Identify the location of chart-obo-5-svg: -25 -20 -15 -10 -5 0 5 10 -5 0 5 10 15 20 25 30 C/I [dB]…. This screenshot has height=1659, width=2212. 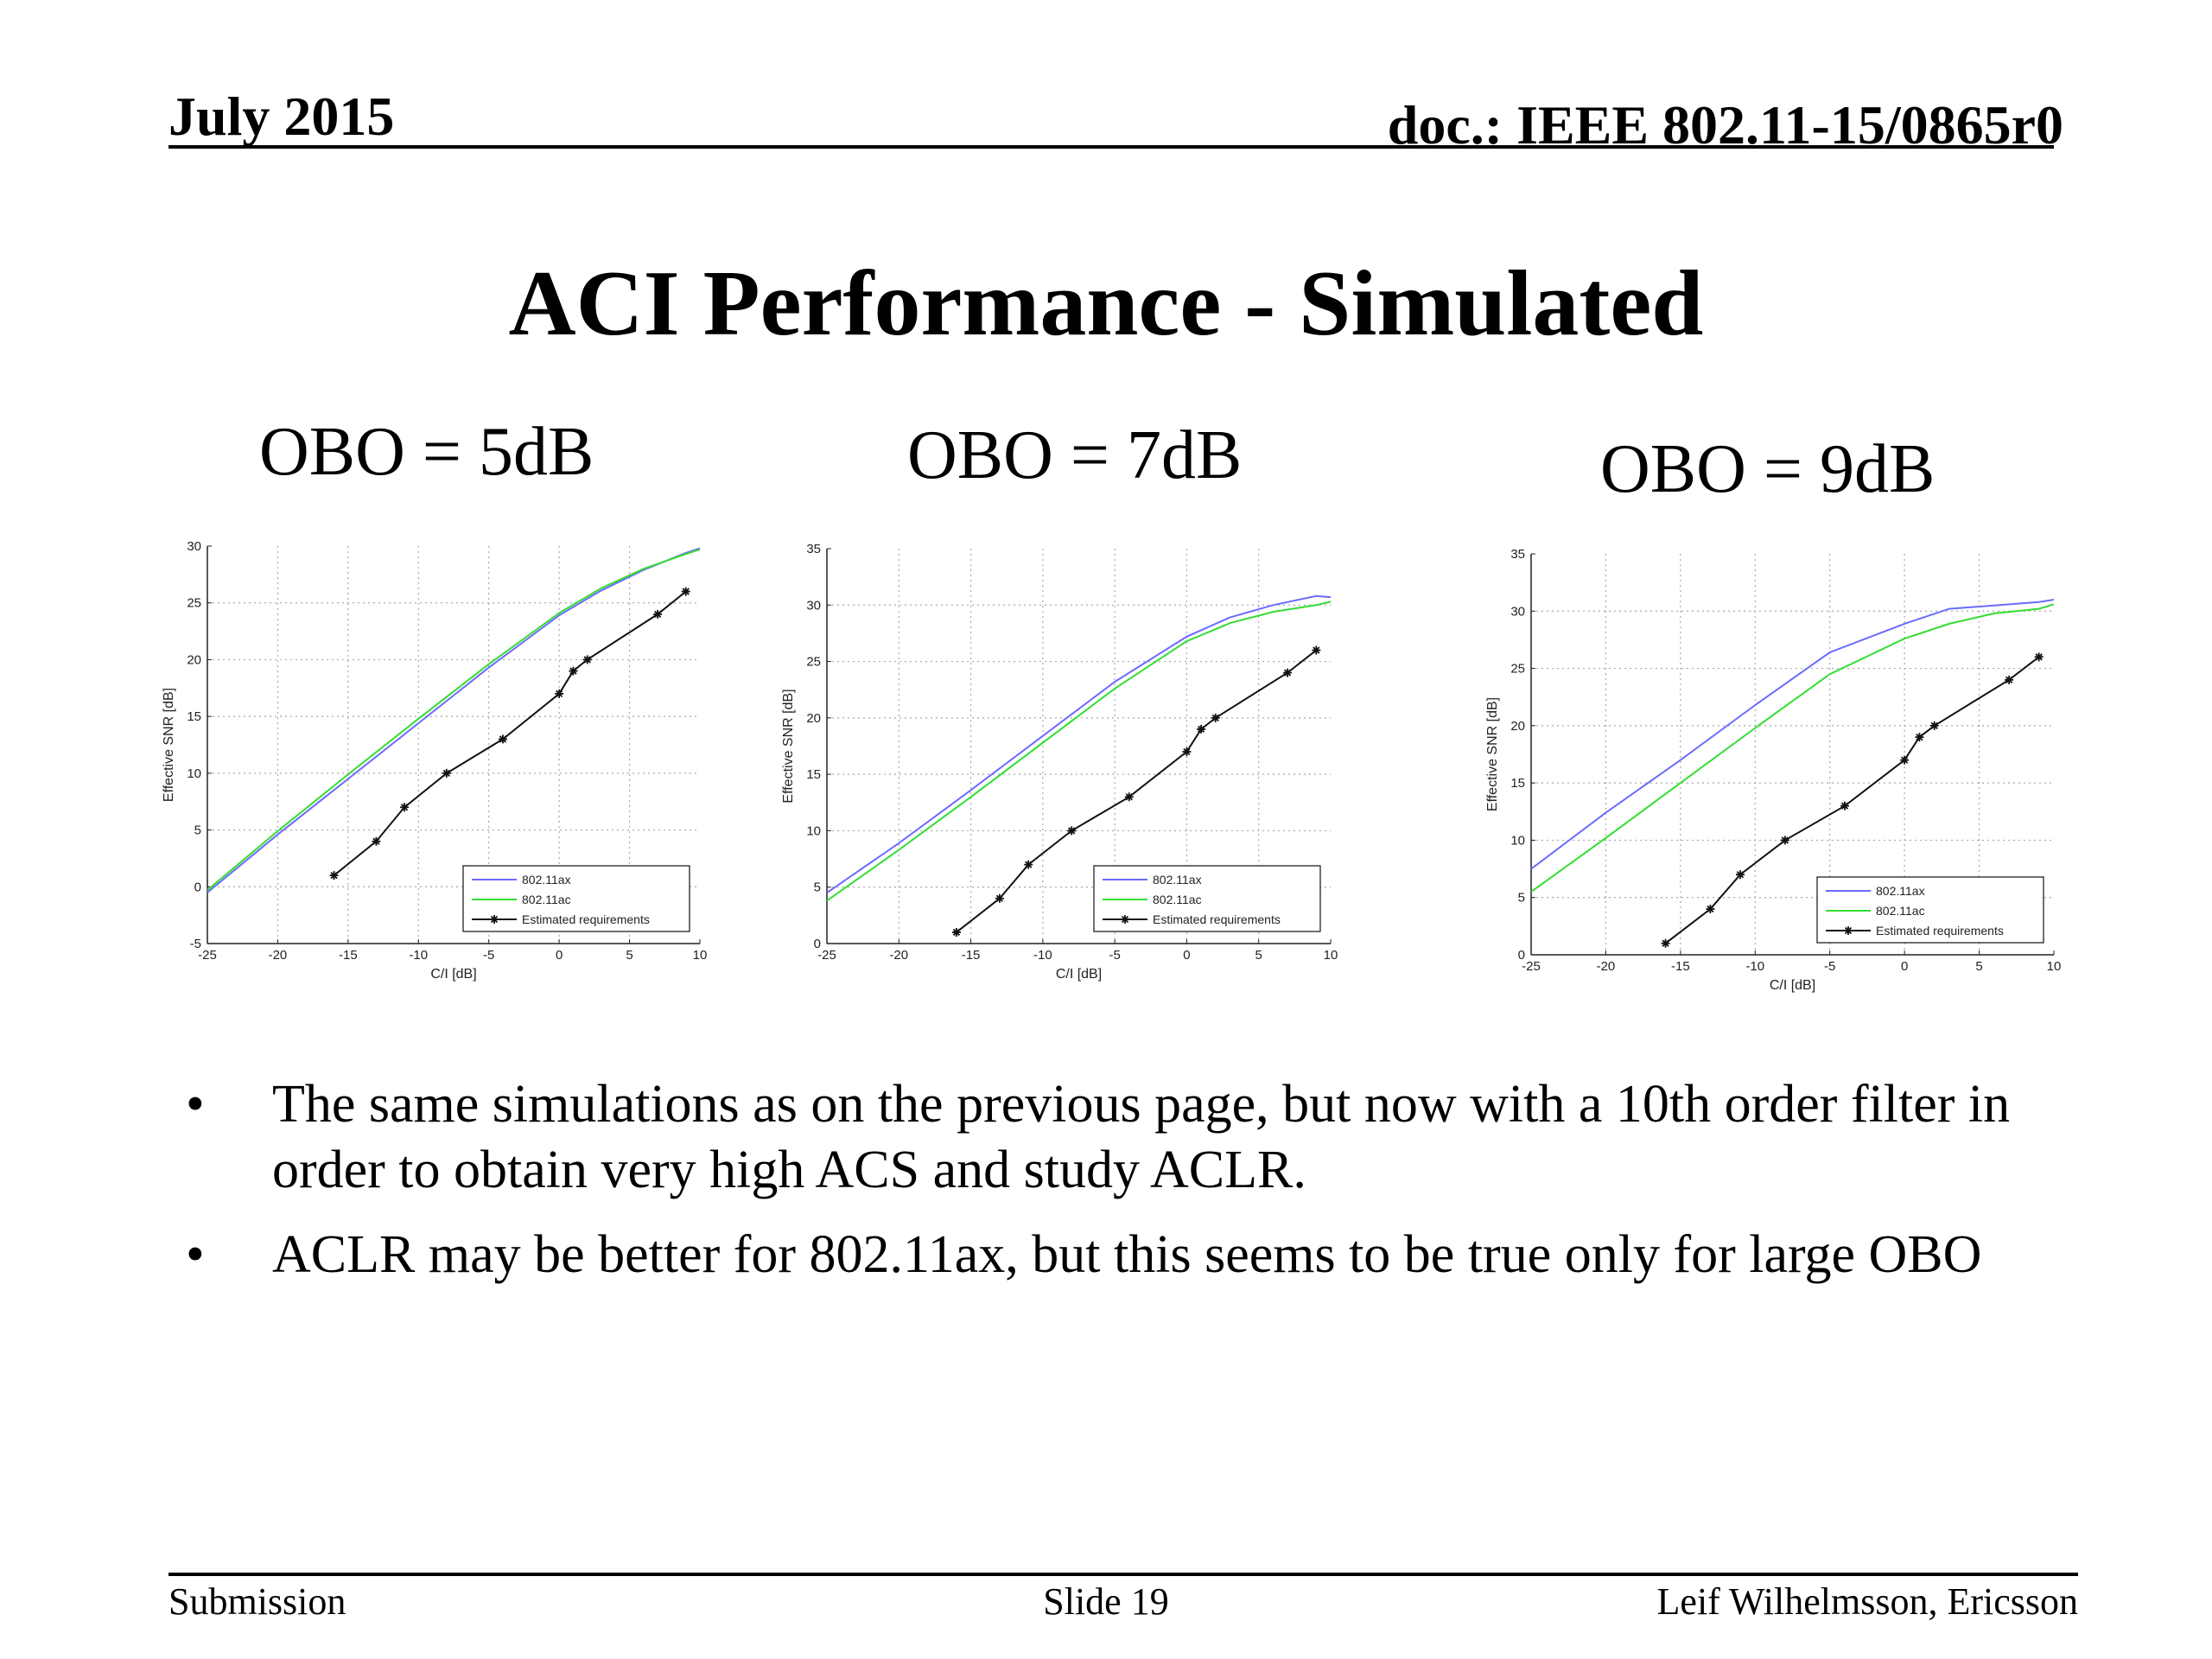
(435, 760).